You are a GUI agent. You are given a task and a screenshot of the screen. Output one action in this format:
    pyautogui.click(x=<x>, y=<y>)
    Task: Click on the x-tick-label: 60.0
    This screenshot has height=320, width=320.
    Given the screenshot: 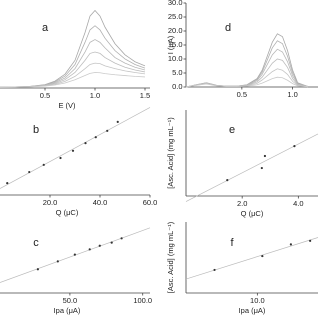 What is the action you would take?
    pyautogui.click(x=150, y=202)
    